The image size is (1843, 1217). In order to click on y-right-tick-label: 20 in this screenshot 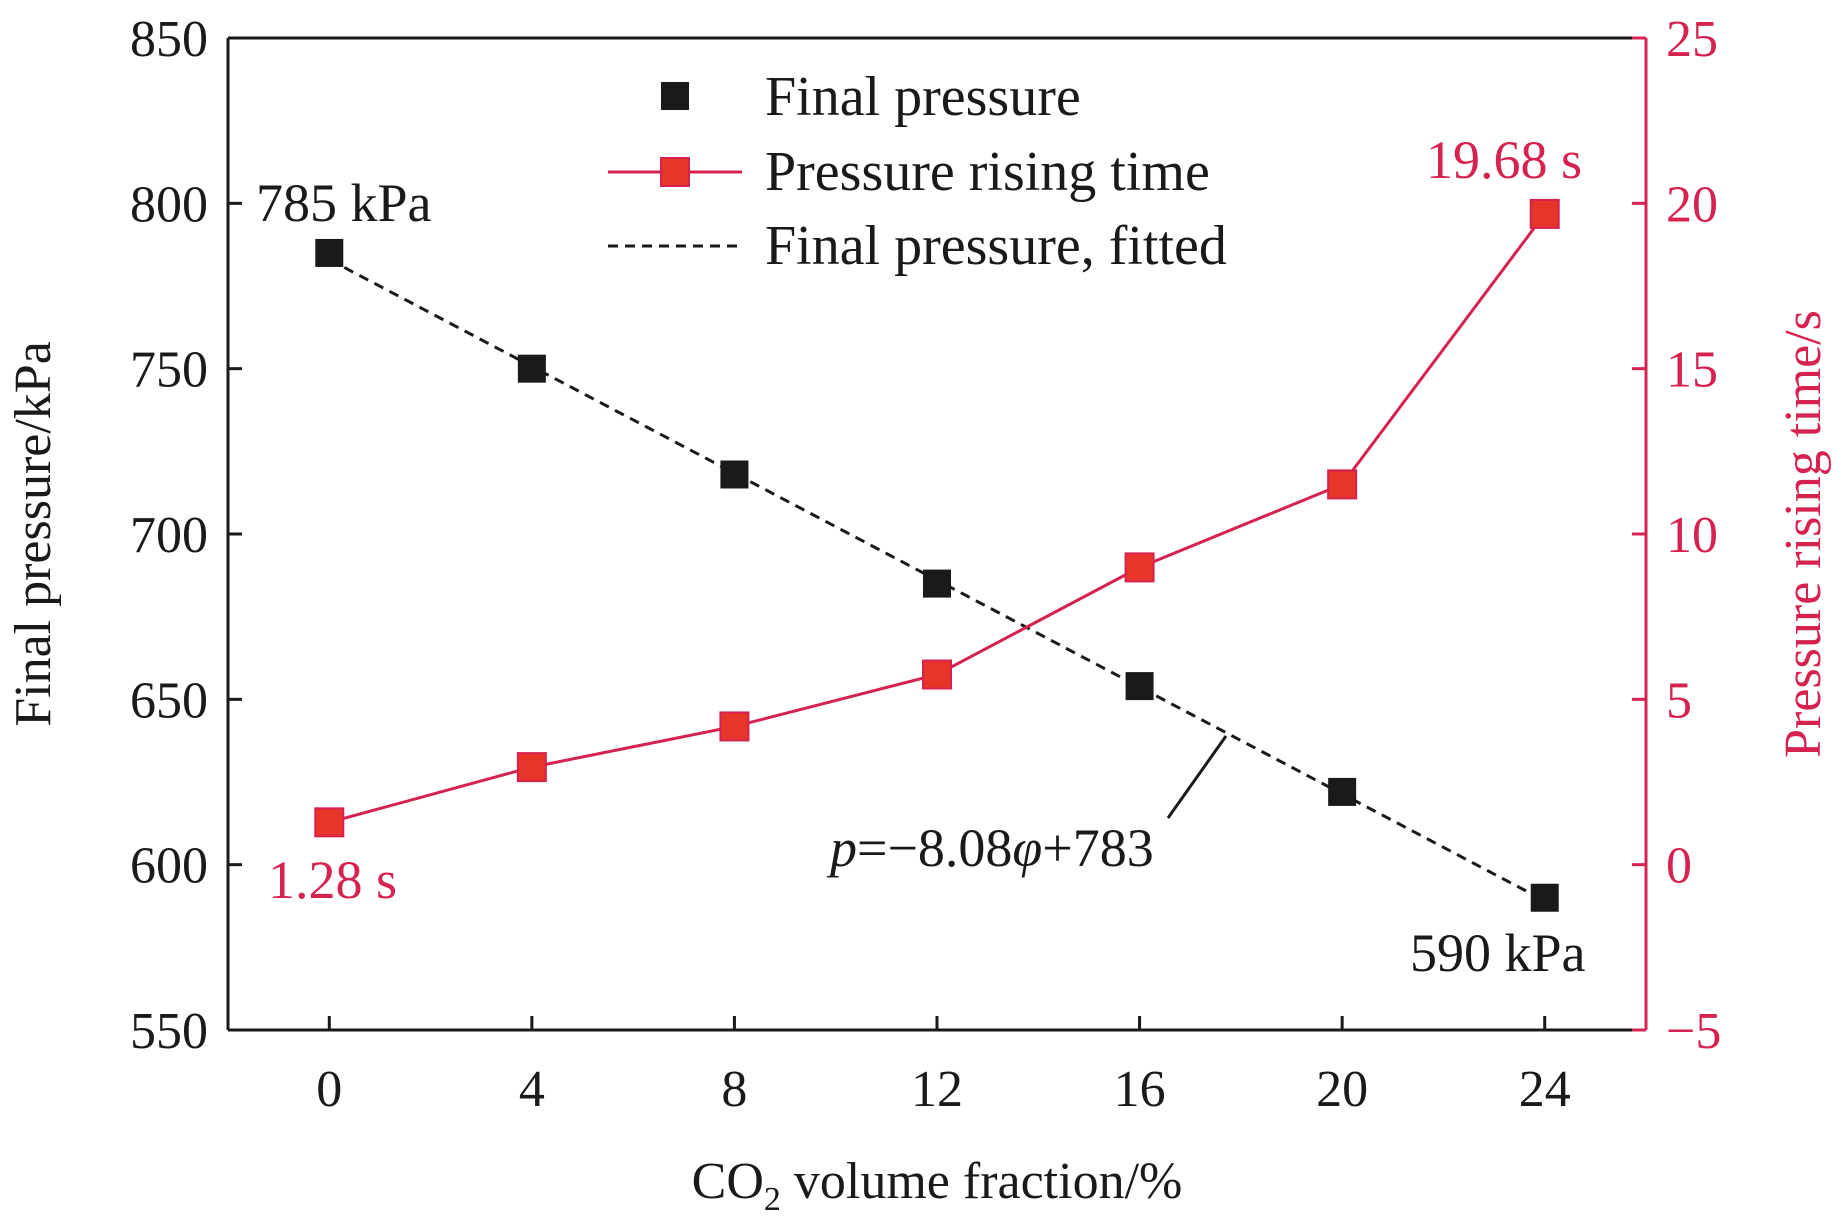, I will do `click(1692, 204)`.